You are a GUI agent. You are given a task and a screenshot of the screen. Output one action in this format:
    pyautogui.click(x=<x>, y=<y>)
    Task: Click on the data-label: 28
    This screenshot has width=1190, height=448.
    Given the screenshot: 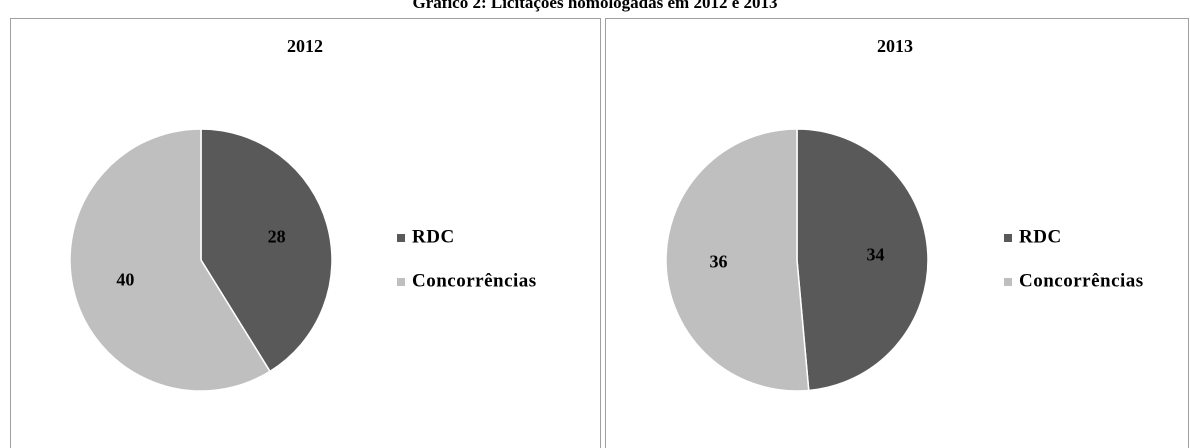 What is the action you would take?
    pyautogui.click(x=277, y=237)
    